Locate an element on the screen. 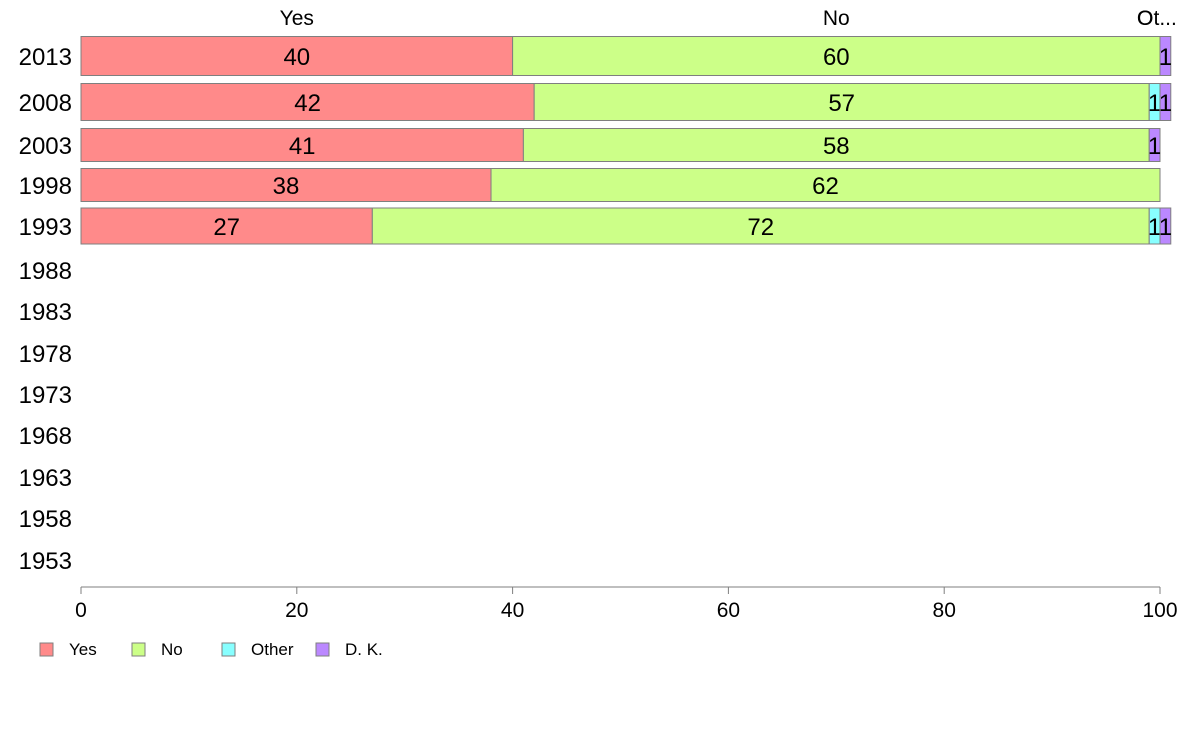 The width and height of the screenshot is (1188, 736). legend-label: Other is located at coordinates (272, 649).